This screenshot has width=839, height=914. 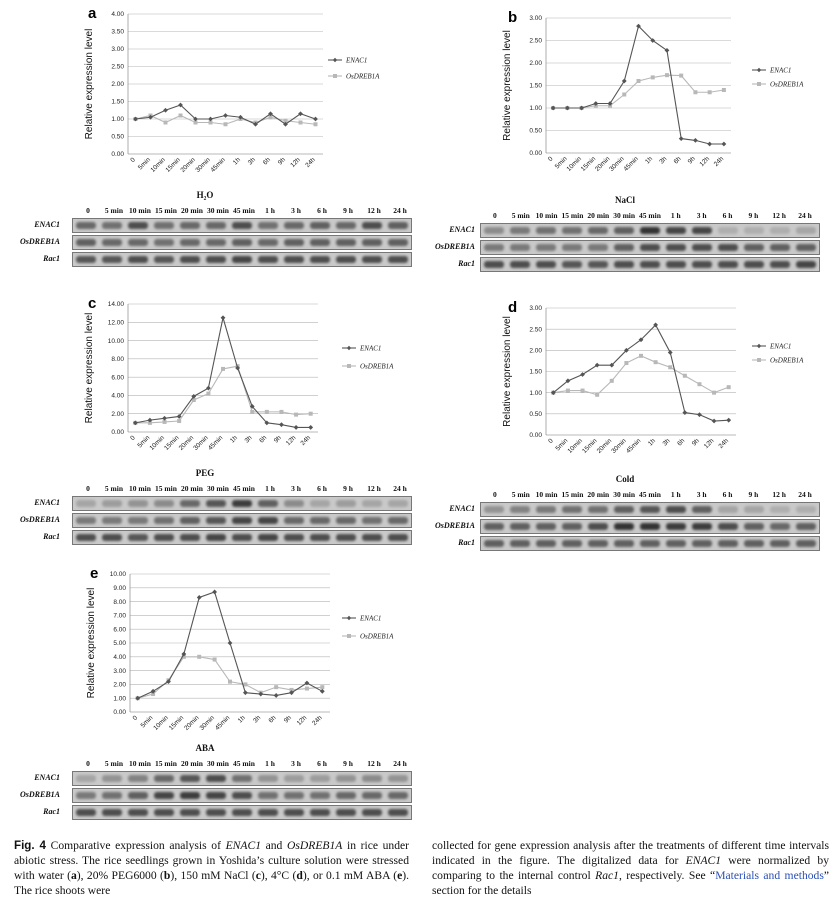 I want to click on y-tick-label: 3.50, so click(x=117, y=32).